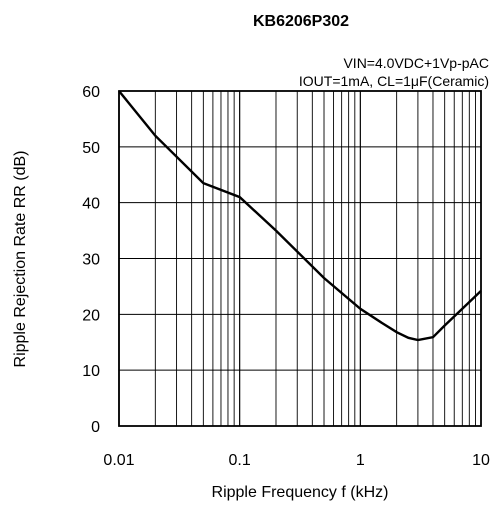 The width and height of the screenshot is (496, 506). Describe the element at coordinates (95, 427) in the screenshot. I see `y-tick-label: 0` at that location.